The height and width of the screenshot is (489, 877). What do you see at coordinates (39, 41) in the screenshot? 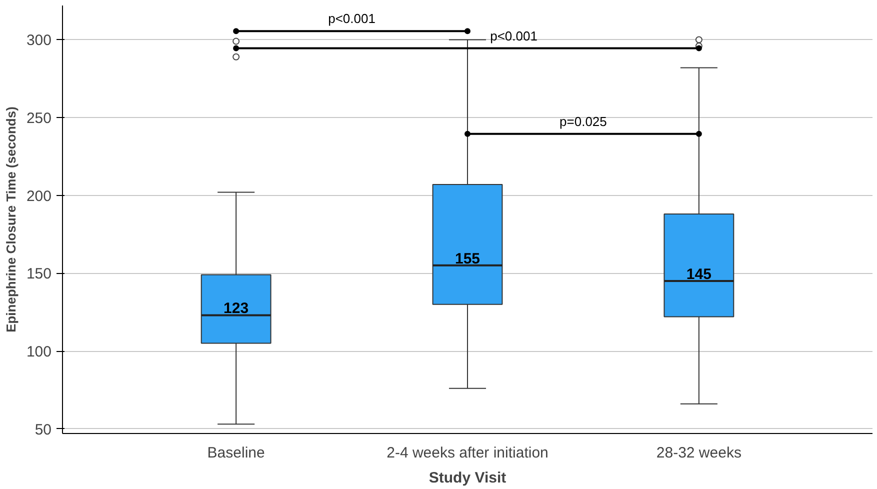
I see `y-tick-label: 300` at bounding box center [39, 41].